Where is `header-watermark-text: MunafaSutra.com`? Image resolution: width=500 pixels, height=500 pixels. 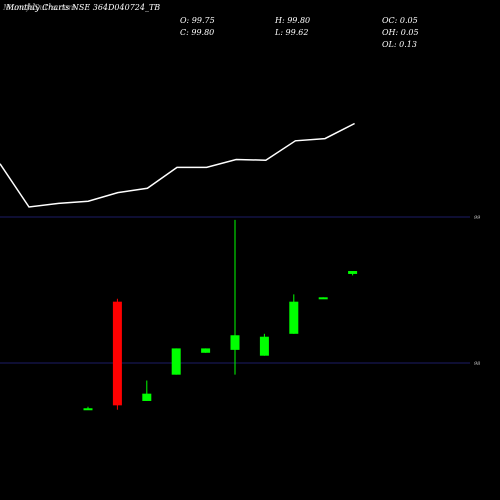 header-watermark-text: MunafaSutra.com is located at coordinates (39, 7).